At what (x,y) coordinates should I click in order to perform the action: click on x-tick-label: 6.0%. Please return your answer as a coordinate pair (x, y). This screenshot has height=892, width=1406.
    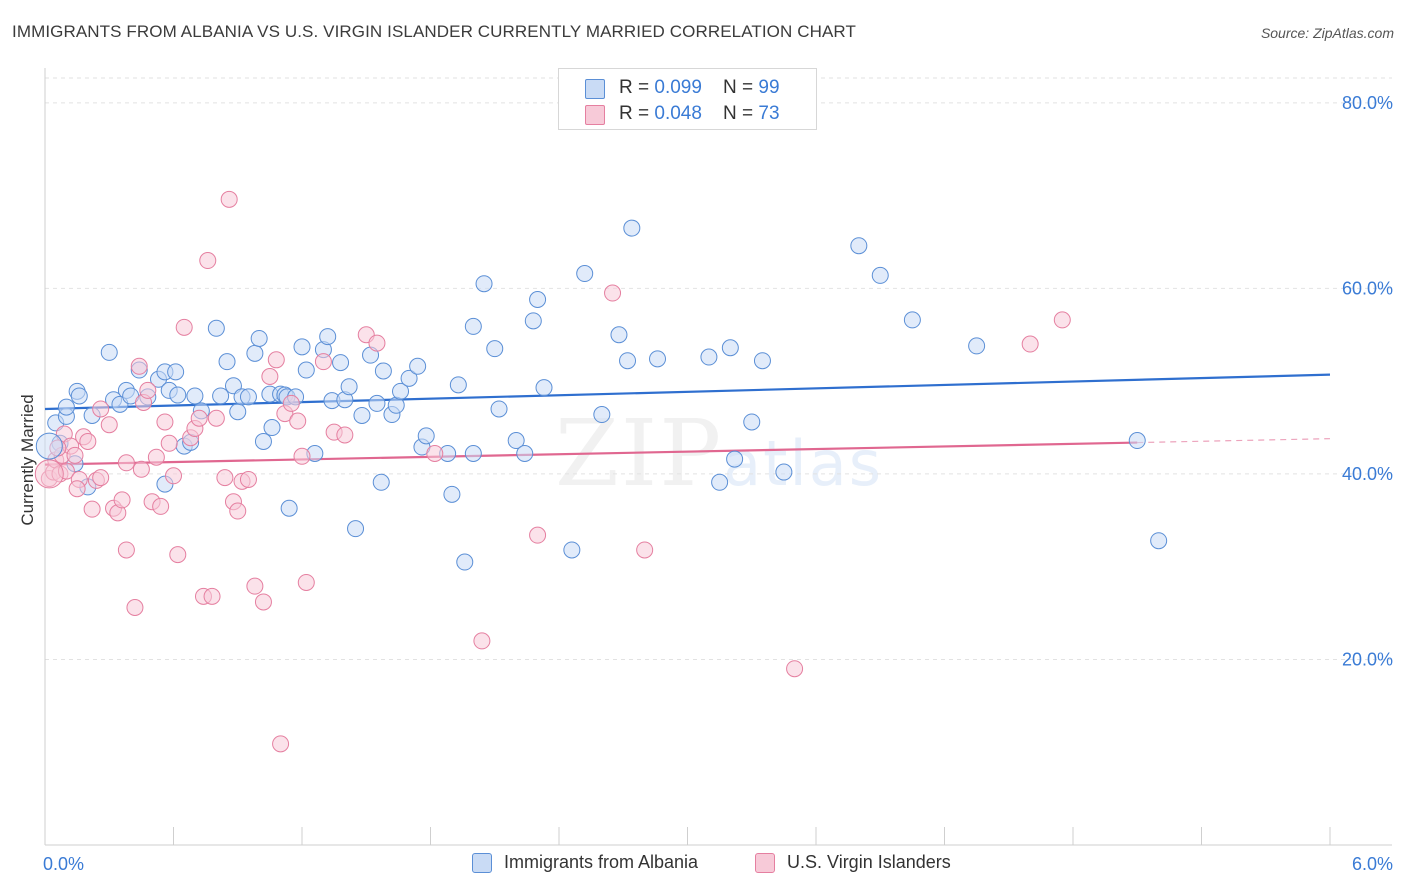
    Looking at the image, I should click on (1372, 864).